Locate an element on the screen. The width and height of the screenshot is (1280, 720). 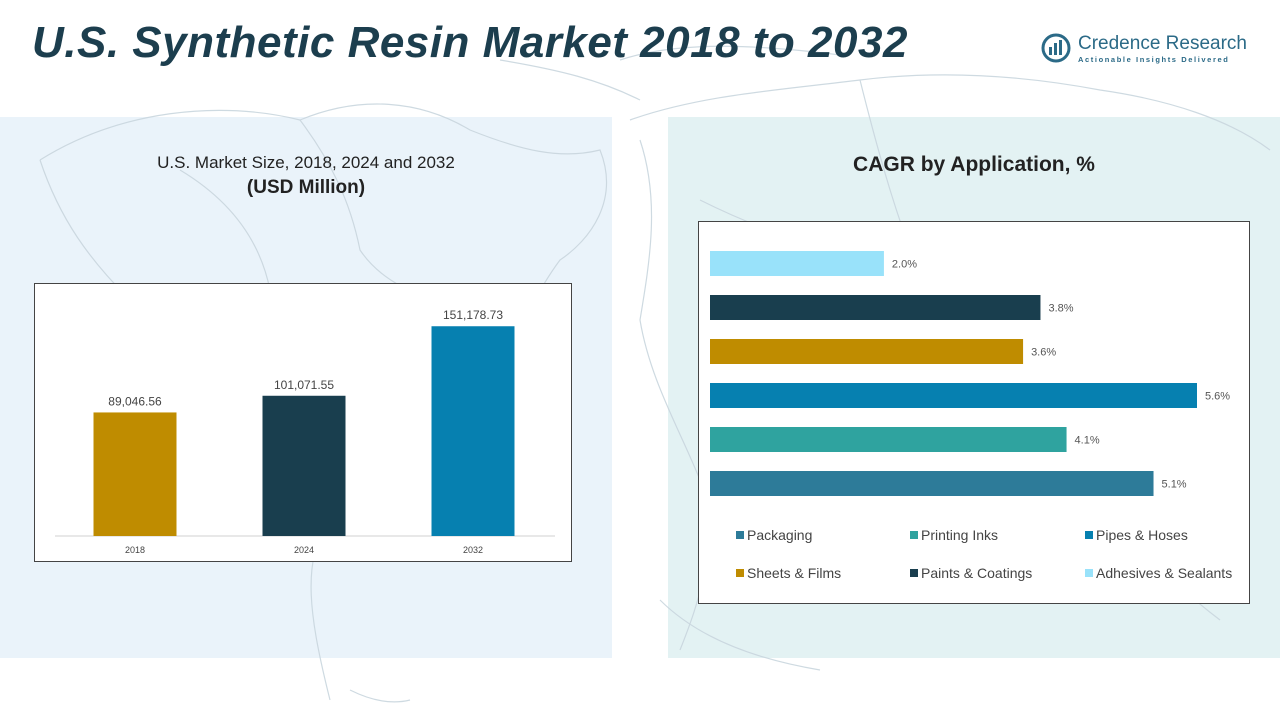
bar-value-label: 5.6% is located at coordinates (1217, 397).